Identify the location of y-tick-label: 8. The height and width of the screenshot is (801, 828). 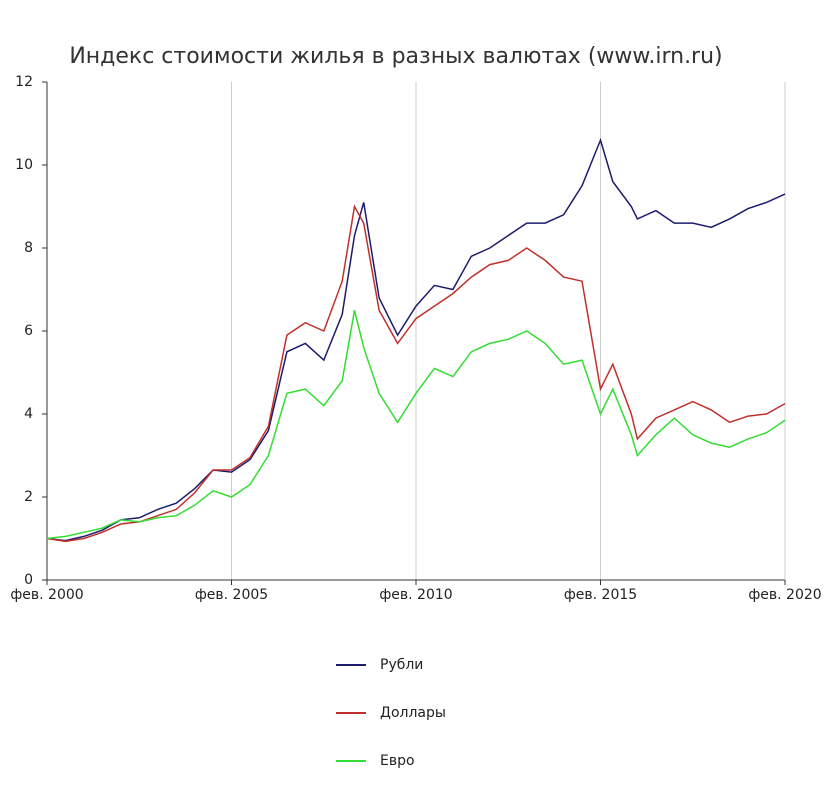
(28, 248).